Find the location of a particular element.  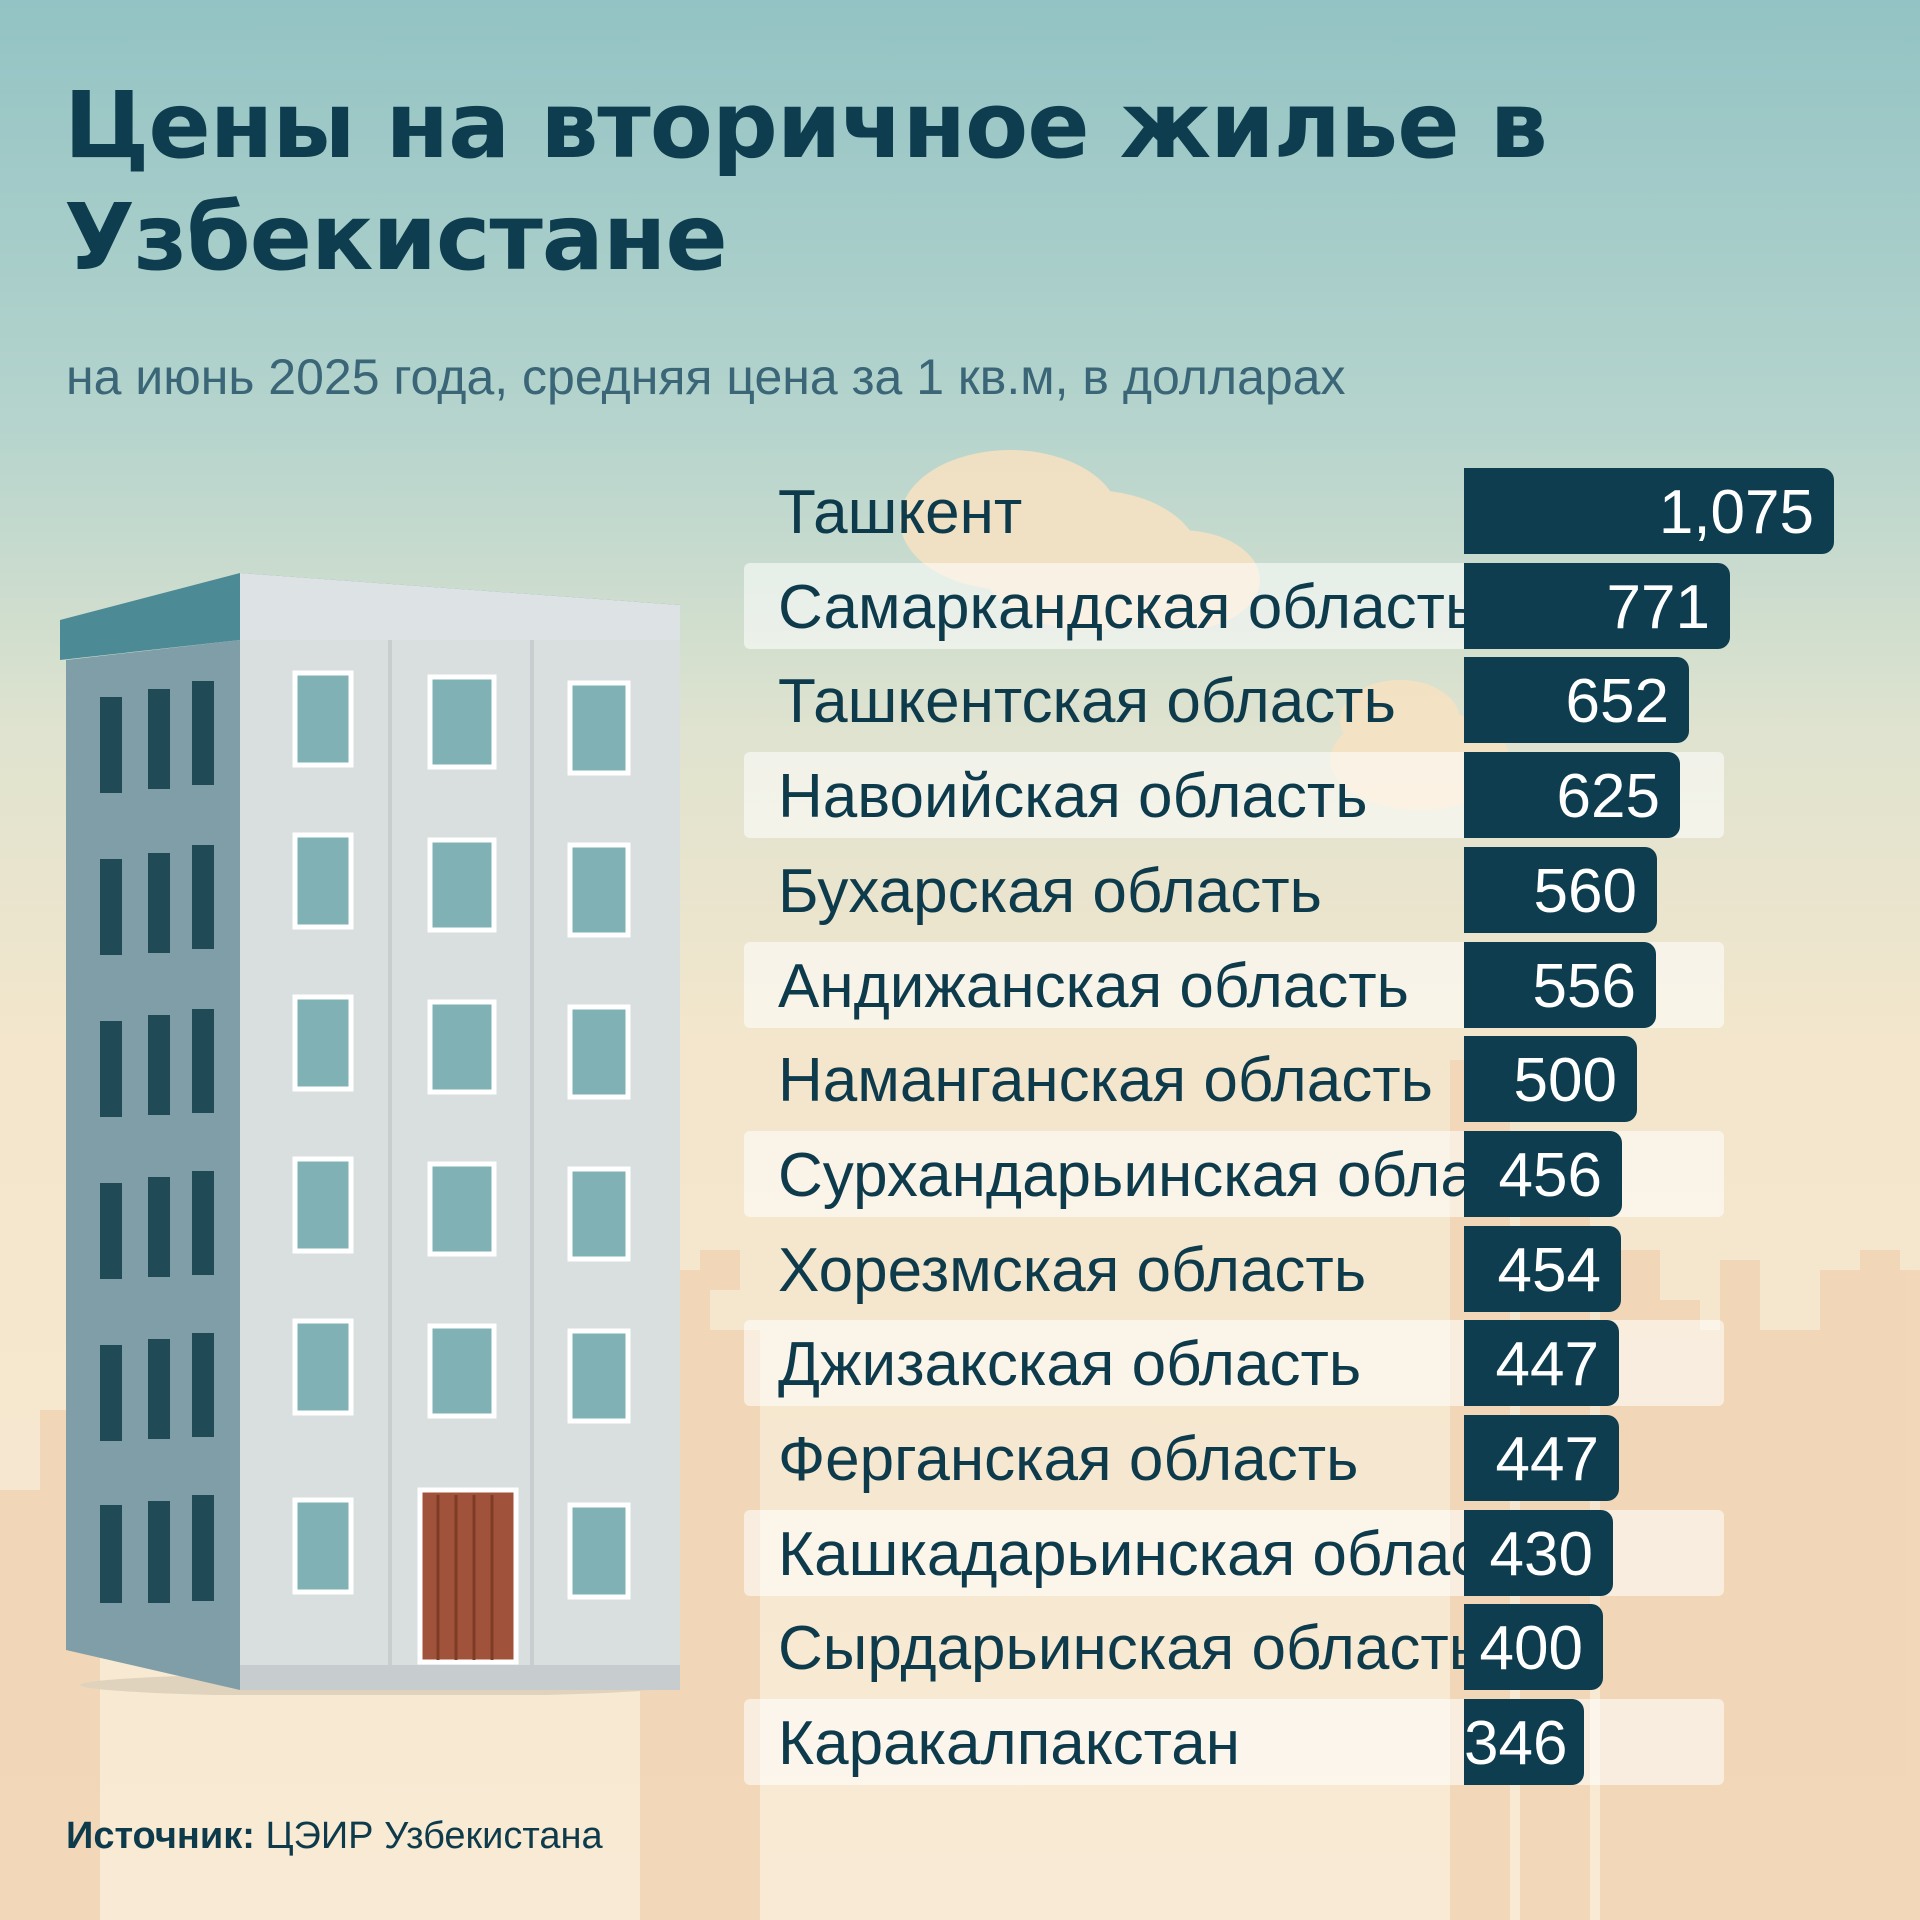

bar-value-label: 500 is located at coordinates (1565, 1080).